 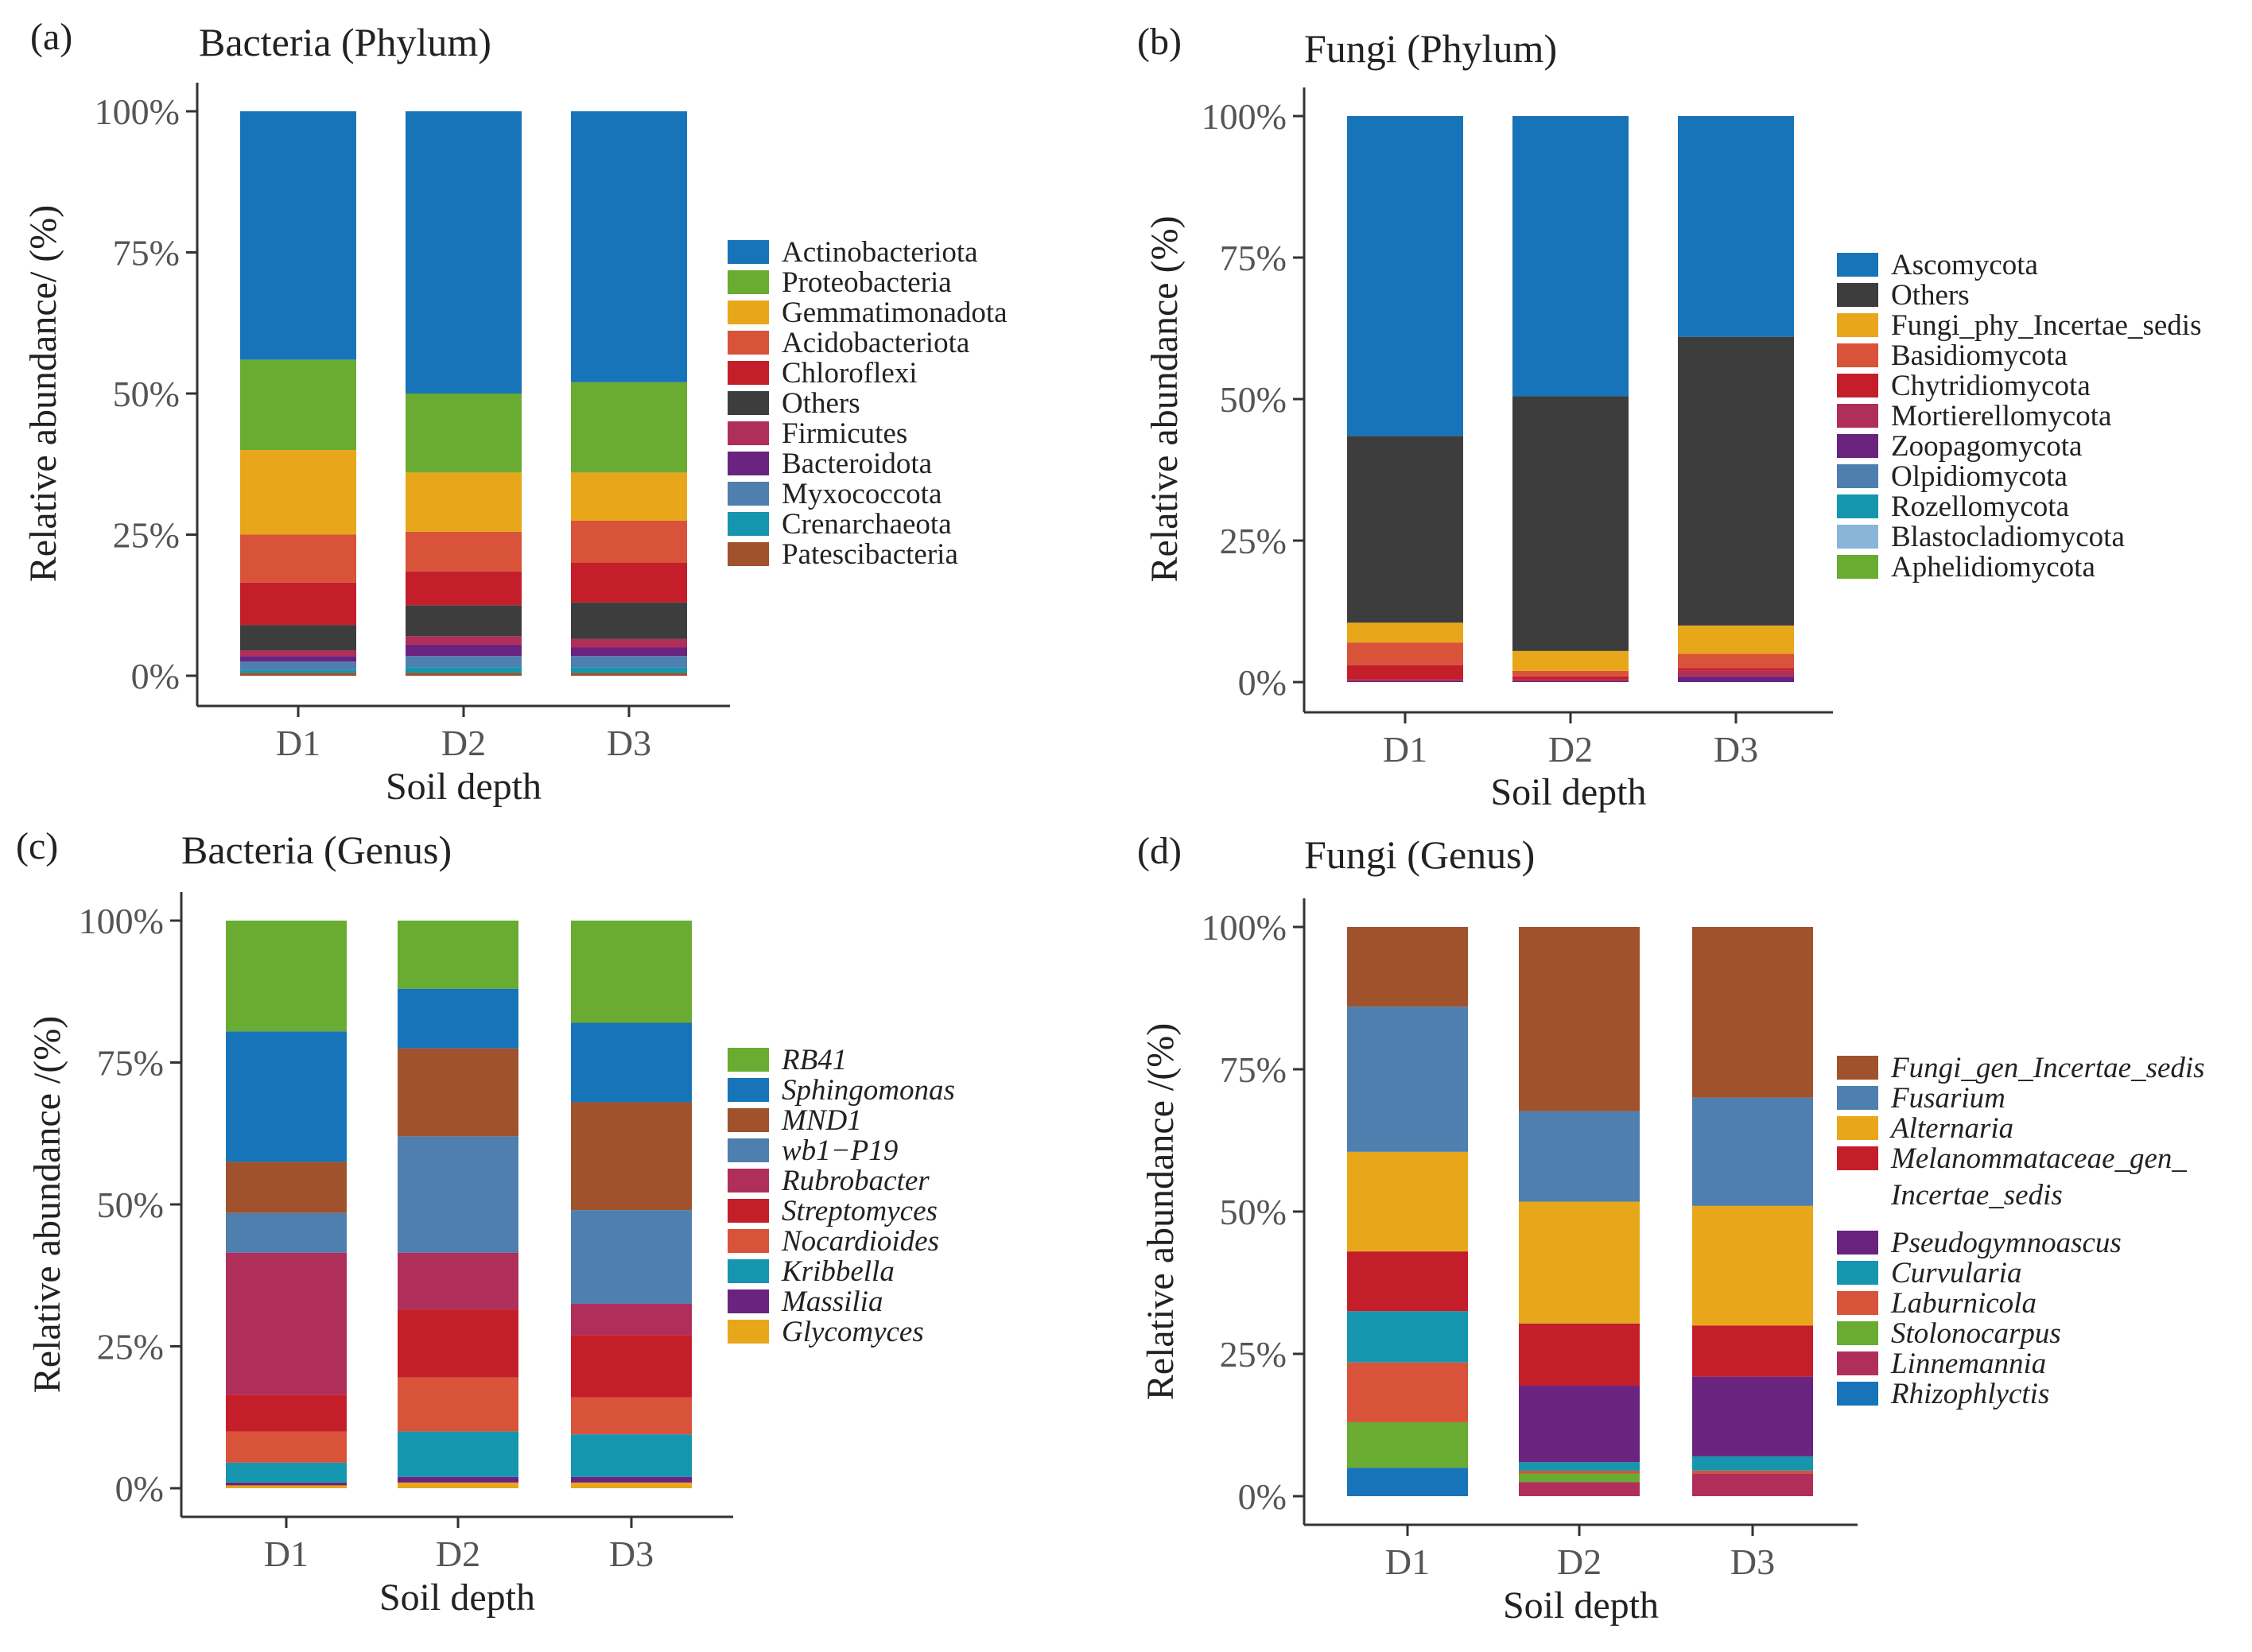 What do you see at coordinates (298, 604) in the screenshot?
I see `bar-segment-D1-chloroflexi` at bounding box center [298, 604].